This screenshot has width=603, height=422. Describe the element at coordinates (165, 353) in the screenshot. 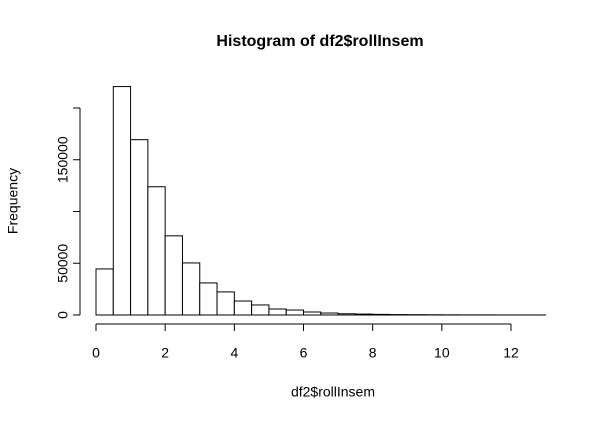

I see `x-tick-label: 2` at that location.